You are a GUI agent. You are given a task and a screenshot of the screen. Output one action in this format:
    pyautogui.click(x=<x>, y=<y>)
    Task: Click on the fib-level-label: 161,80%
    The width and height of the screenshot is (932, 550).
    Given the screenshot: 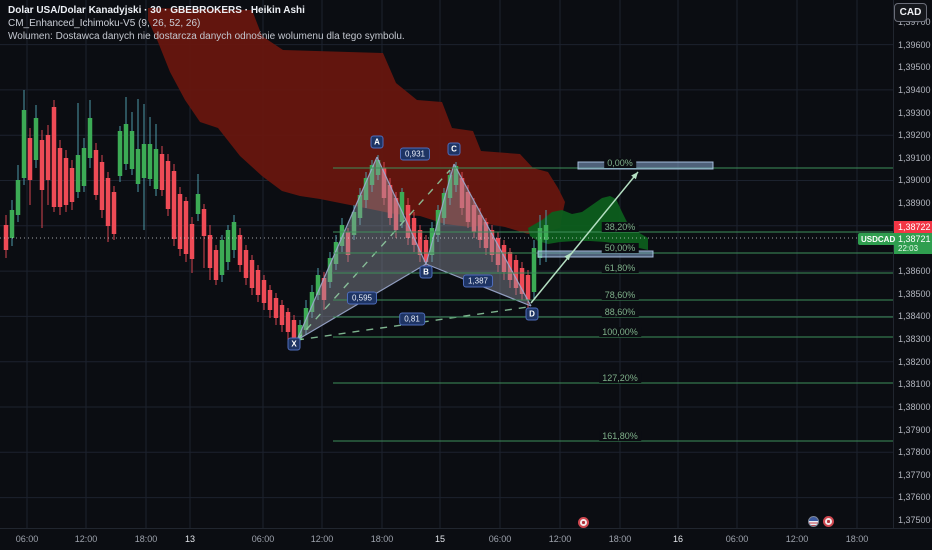 What is the action you would take?
    pyautogui.click(x=620, y=436)
    